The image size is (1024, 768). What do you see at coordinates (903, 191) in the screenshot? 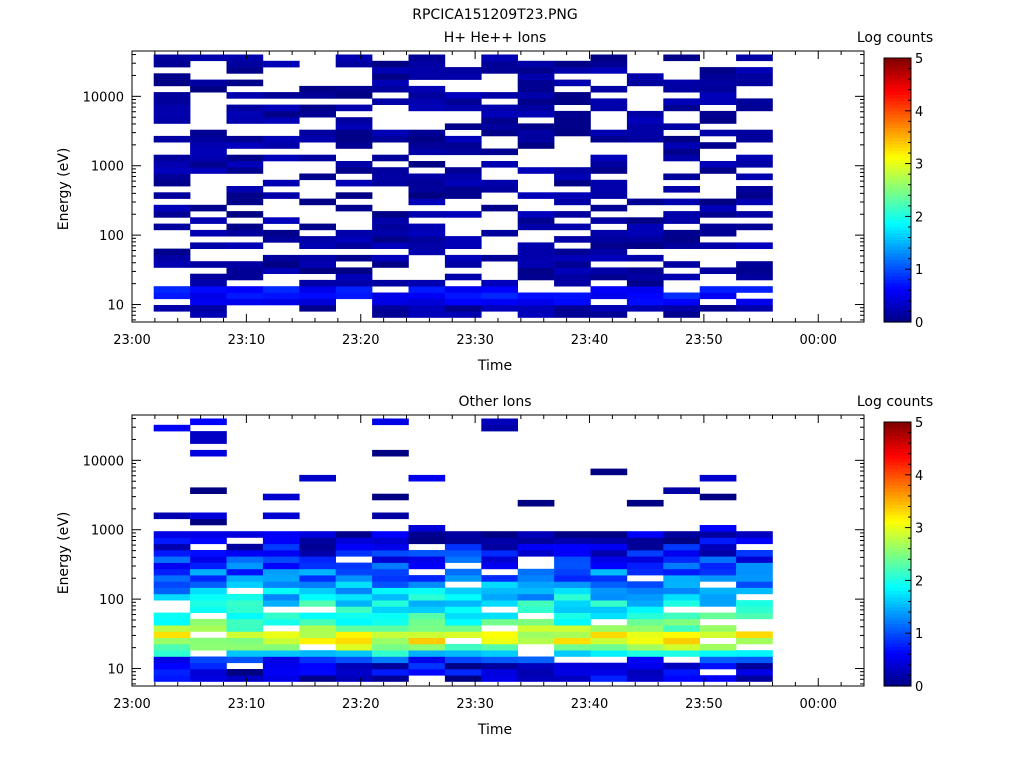
I see `colorbar: 0 1 2 3 4 5` at bounding box center [903, 191].